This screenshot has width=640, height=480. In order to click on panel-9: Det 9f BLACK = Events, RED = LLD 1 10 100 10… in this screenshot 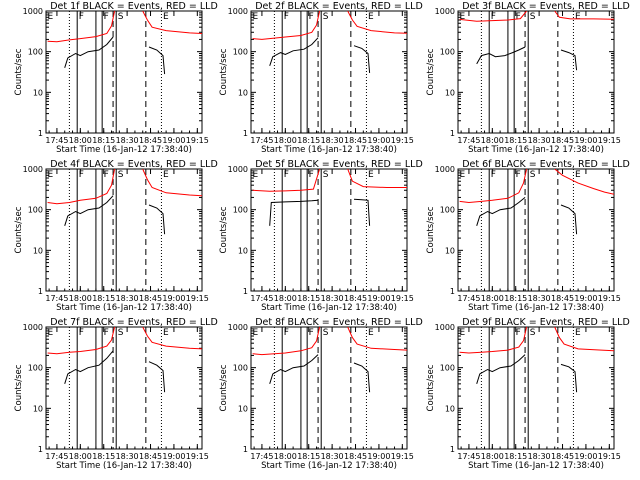, I will do `click(528, 394)`.